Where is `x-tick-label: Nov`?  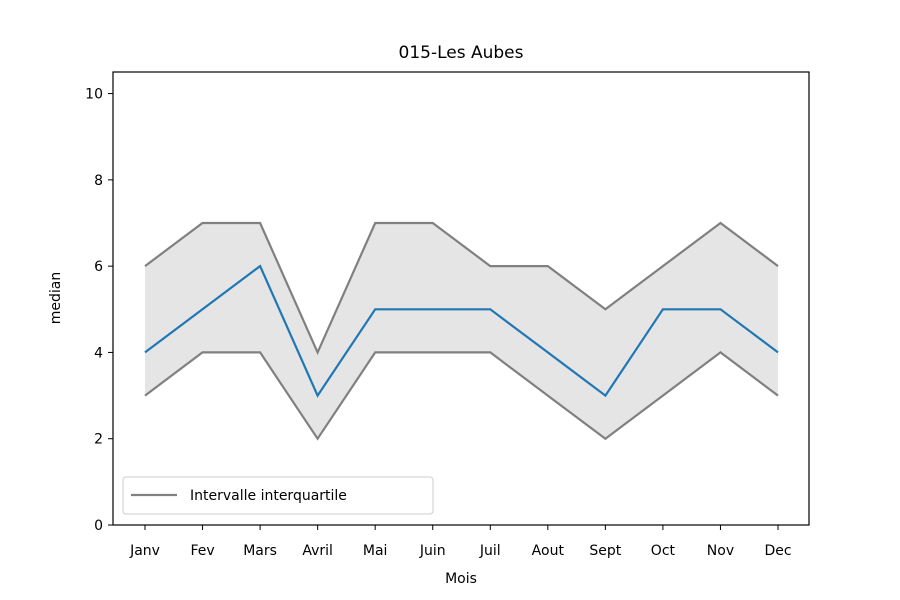 x-tick-label: Nov is located at coordinates (720, 551).